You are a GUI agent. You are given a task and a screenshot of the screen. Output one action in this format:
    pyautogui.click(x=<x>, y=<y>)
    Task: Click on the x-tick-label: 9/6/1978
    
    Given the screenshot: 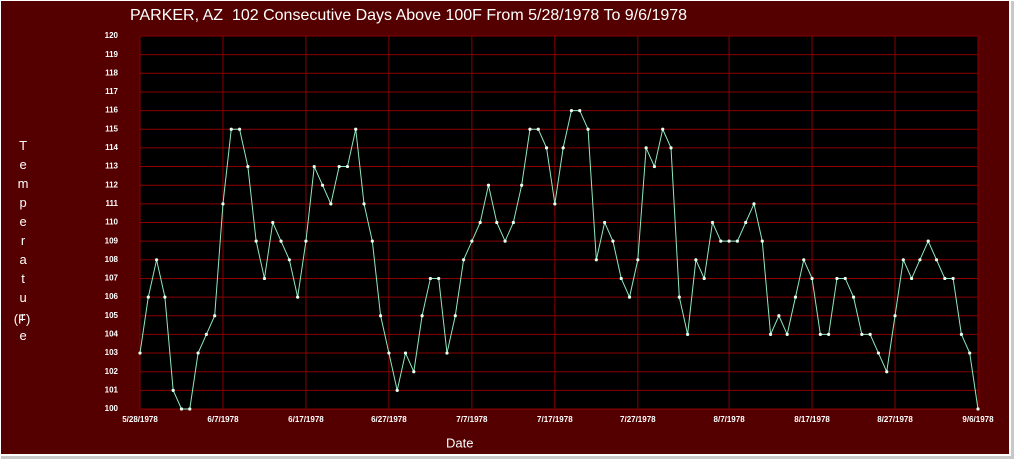 What is the action you would take?
    pyautogui.click(x=978, y=419)
    